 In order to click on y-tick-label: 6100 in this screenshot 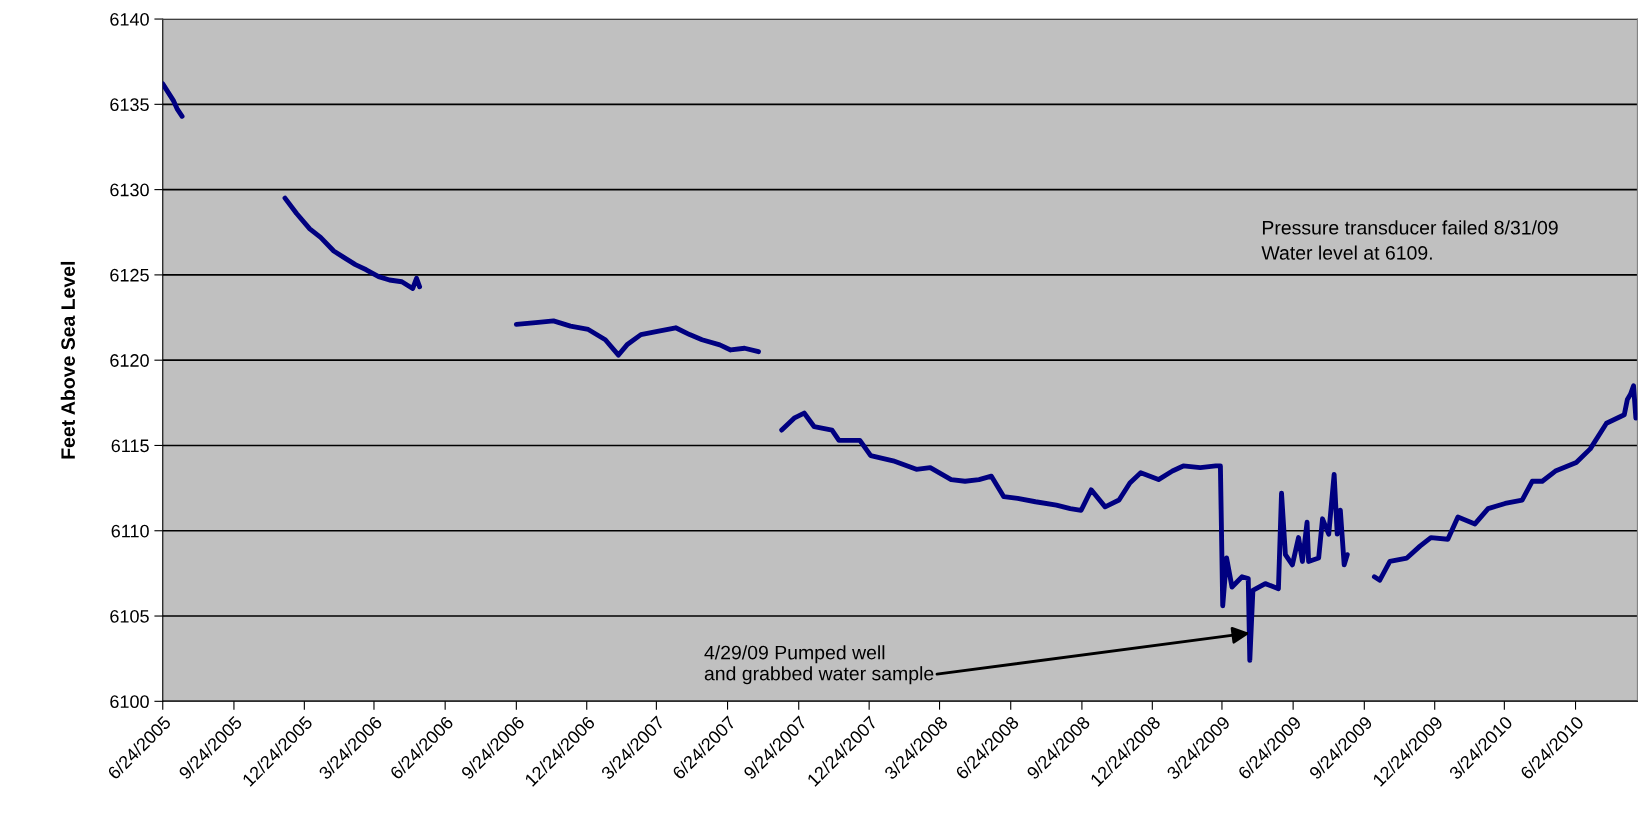, I will do `click(129, 702)`.